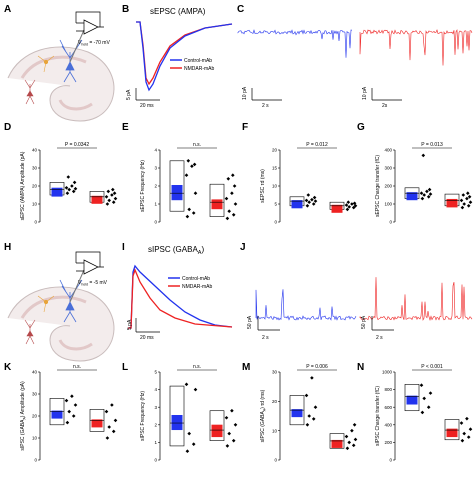 The height and width of the screenshot is (480, 474). Describe the element at coordinates (275, 222) in the screenshot. I see `y-tick-label-f: 0` at that location.